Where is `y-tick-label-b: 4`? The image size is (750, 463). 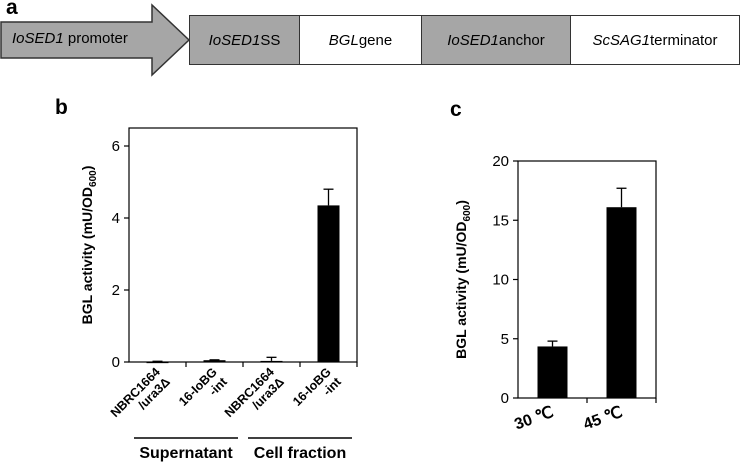 y-tick-label-b: 4 is located at coordinates (116, 218).